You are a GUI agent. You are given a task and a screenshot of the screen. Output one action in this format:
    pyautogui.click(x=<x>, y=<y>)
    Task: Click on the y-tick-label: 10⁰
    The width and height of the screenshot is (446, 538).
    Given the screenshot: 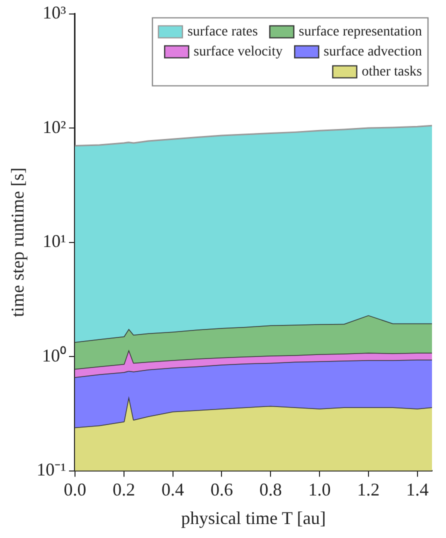 What is the action you would take?
    pyautogui.click(x=54, y=355)
    